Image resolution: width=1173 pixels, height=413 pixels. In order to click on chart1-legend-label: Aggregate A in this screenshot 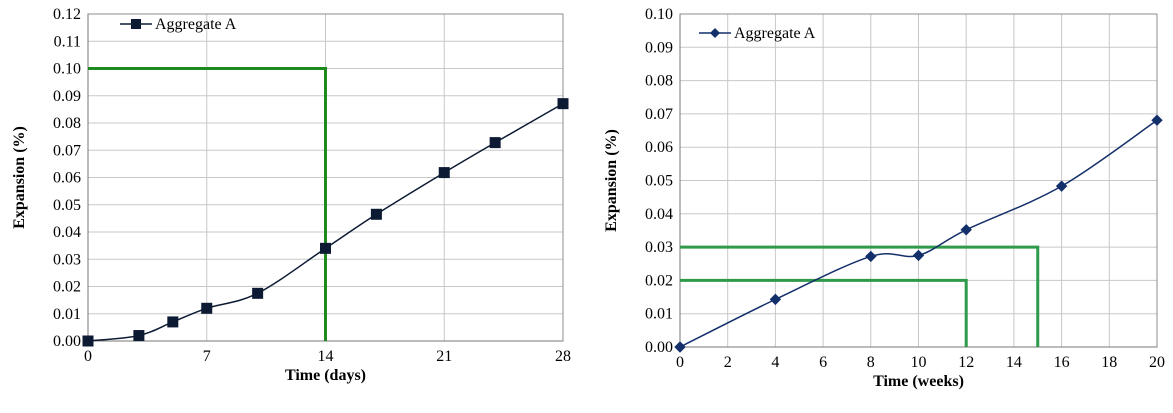, I will do `click(196, 24)`.